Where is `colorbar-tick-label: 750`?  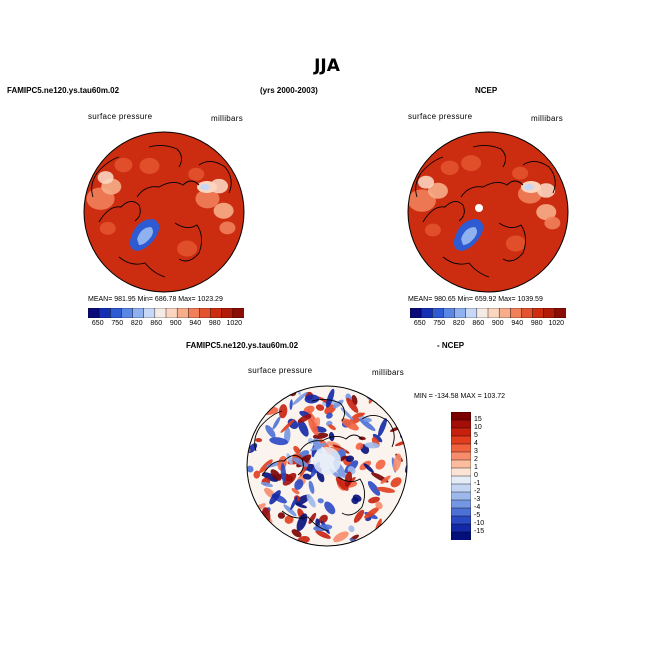 colorbar-tick-label: 750 is located at coordinates (117, 323).